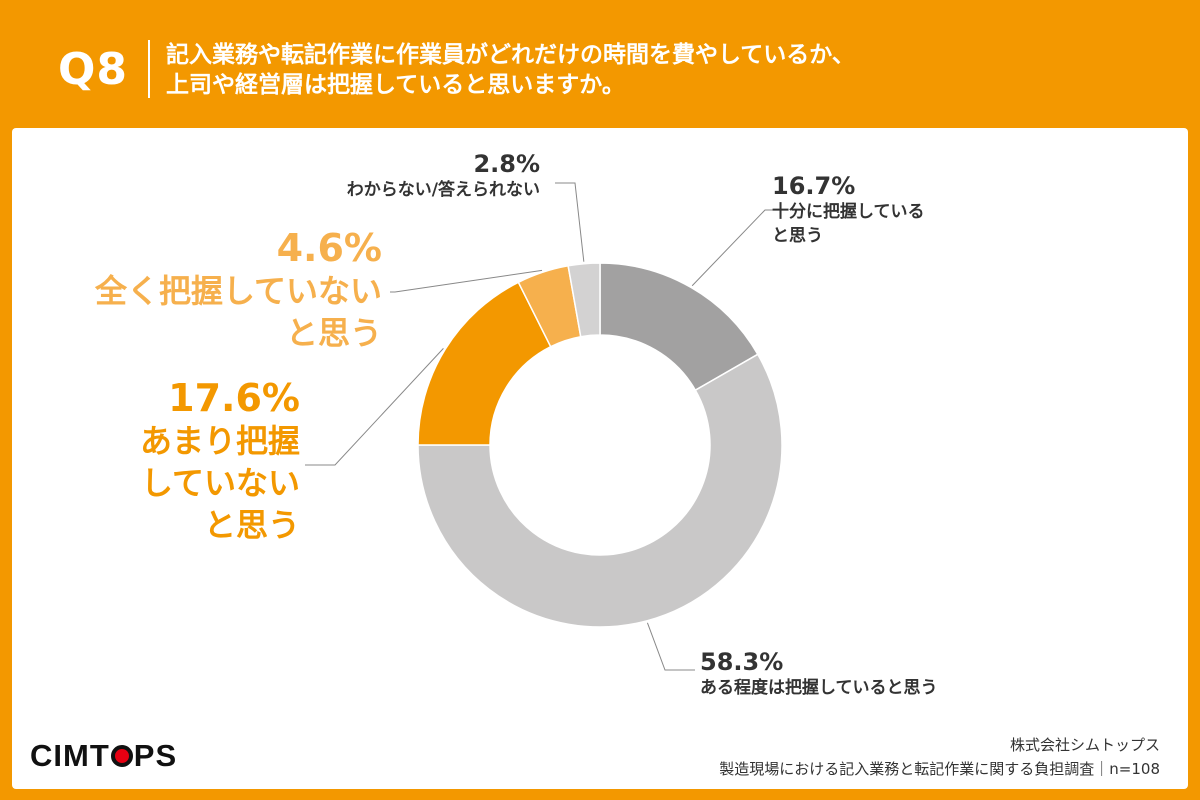 The width and height of the screenshot is (1200, 800). What do you see at coordinates (819, 688) in the screenshot?
I see `label-somewhat-aware-line-1: ある程度は把握していると思う` at bounding box center [819, 688].